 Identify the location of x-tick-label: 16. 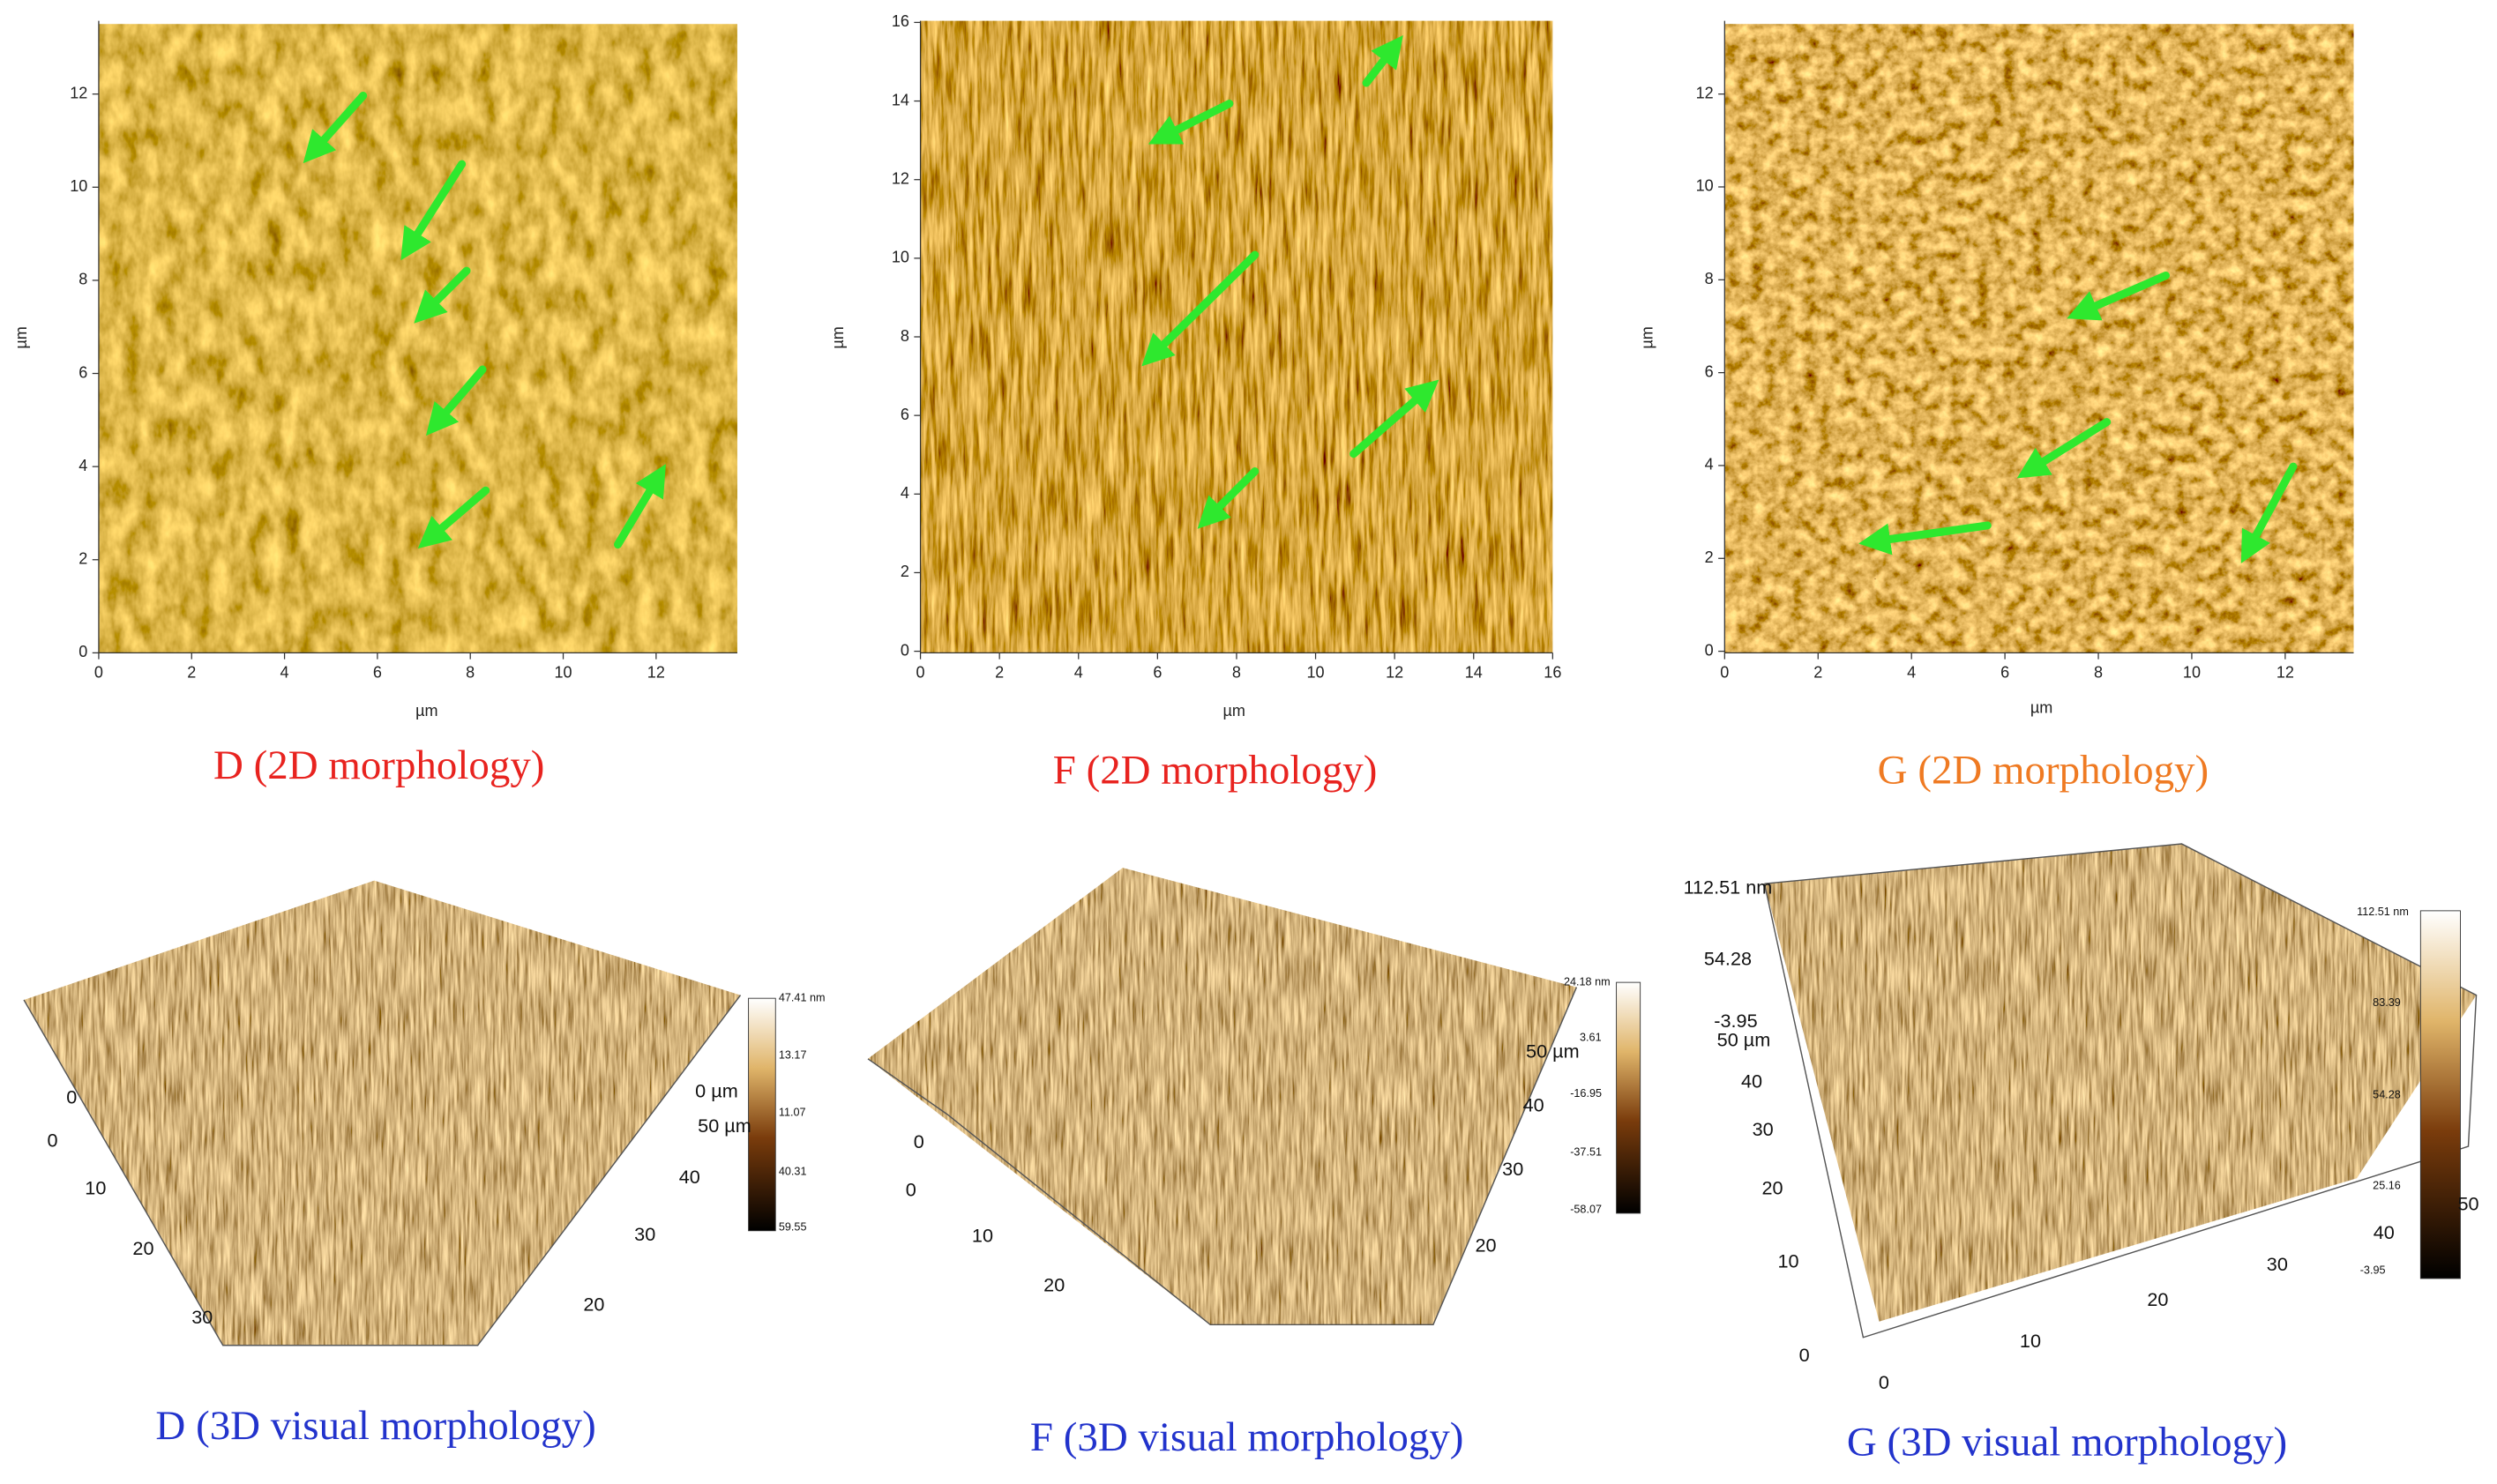
(1553, 673).